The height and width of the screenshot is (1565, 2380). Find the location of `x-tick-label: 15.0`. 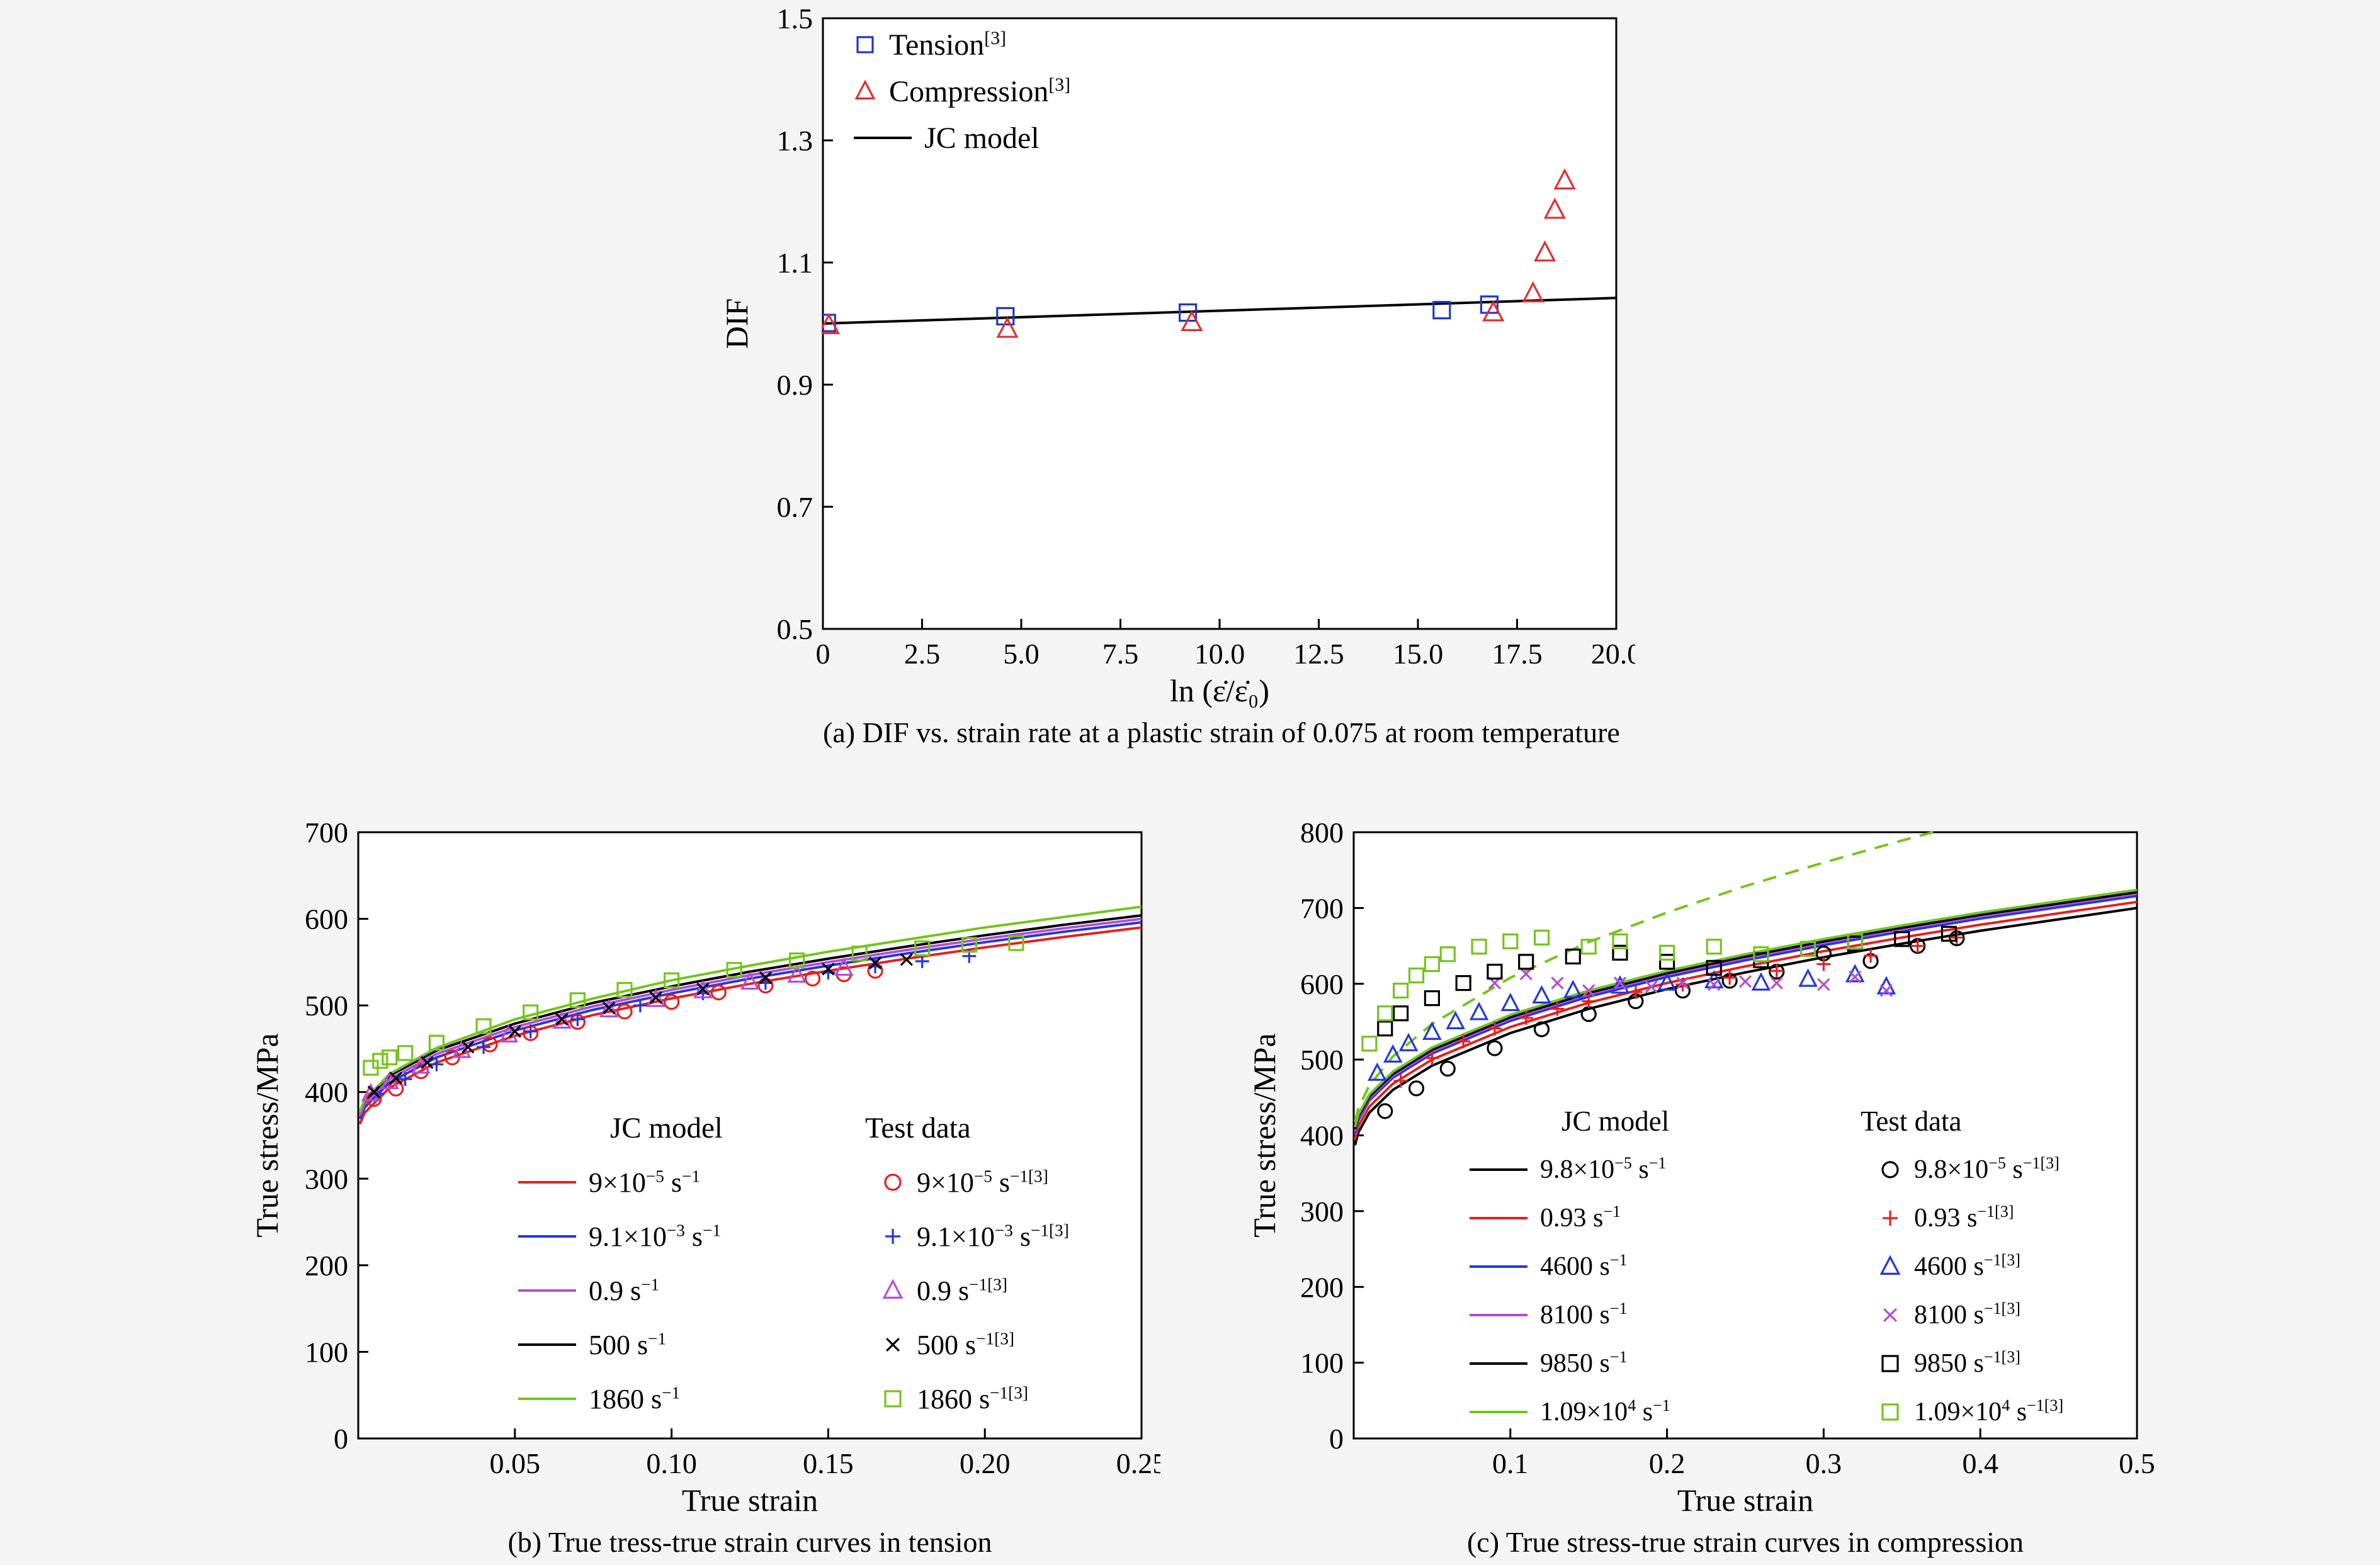

x-tick-label: 15.0 is located at coordinates (1418, 654).